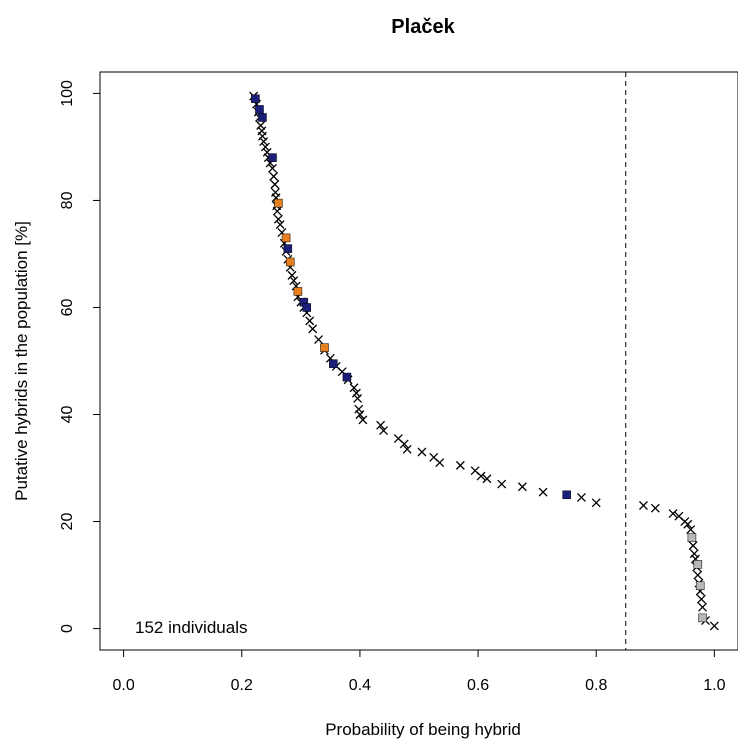 This screenshot has height=740, width=738. Describe the element at coordinates (596, 685) in the screenshot. I see `x-tick-label: 0.8` at that location.